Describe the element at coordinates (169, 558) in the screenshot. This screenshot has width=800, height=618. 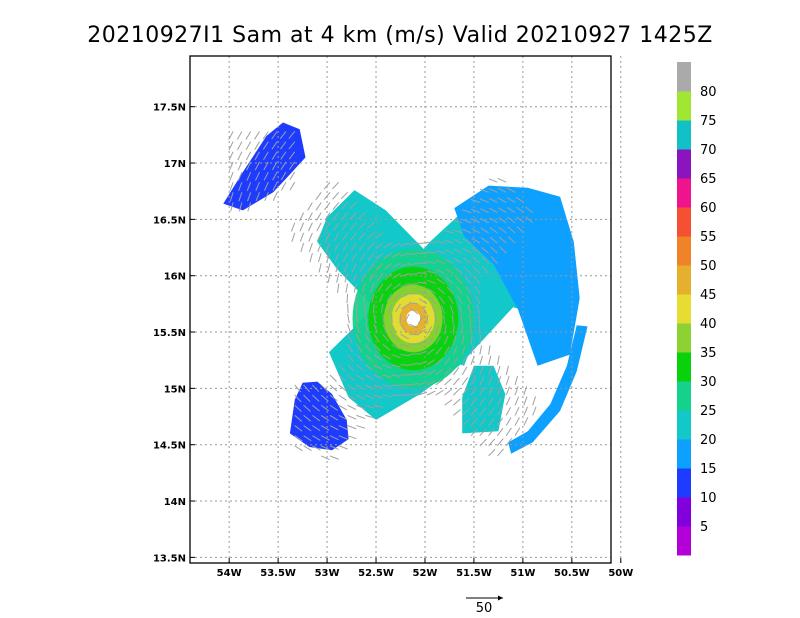
I see `y-tick-label: 13.5N` at that location.